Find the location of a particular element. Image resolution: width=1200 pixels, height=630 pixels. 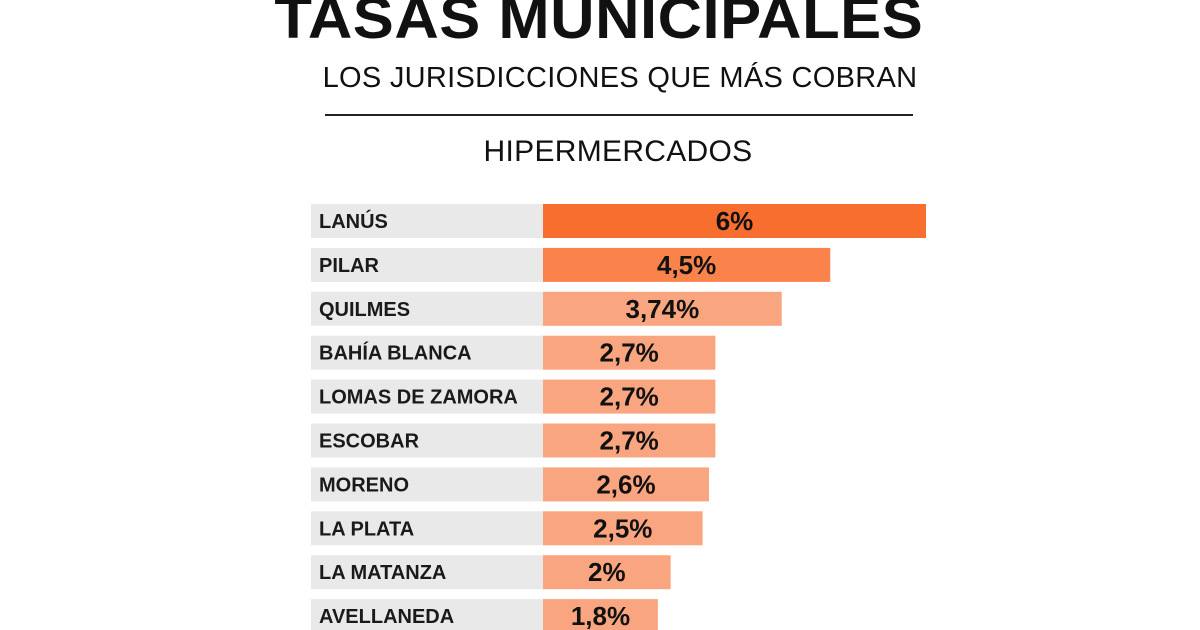

page-title: TASAS MUNICIPALES is located at coordinates (599, 25).